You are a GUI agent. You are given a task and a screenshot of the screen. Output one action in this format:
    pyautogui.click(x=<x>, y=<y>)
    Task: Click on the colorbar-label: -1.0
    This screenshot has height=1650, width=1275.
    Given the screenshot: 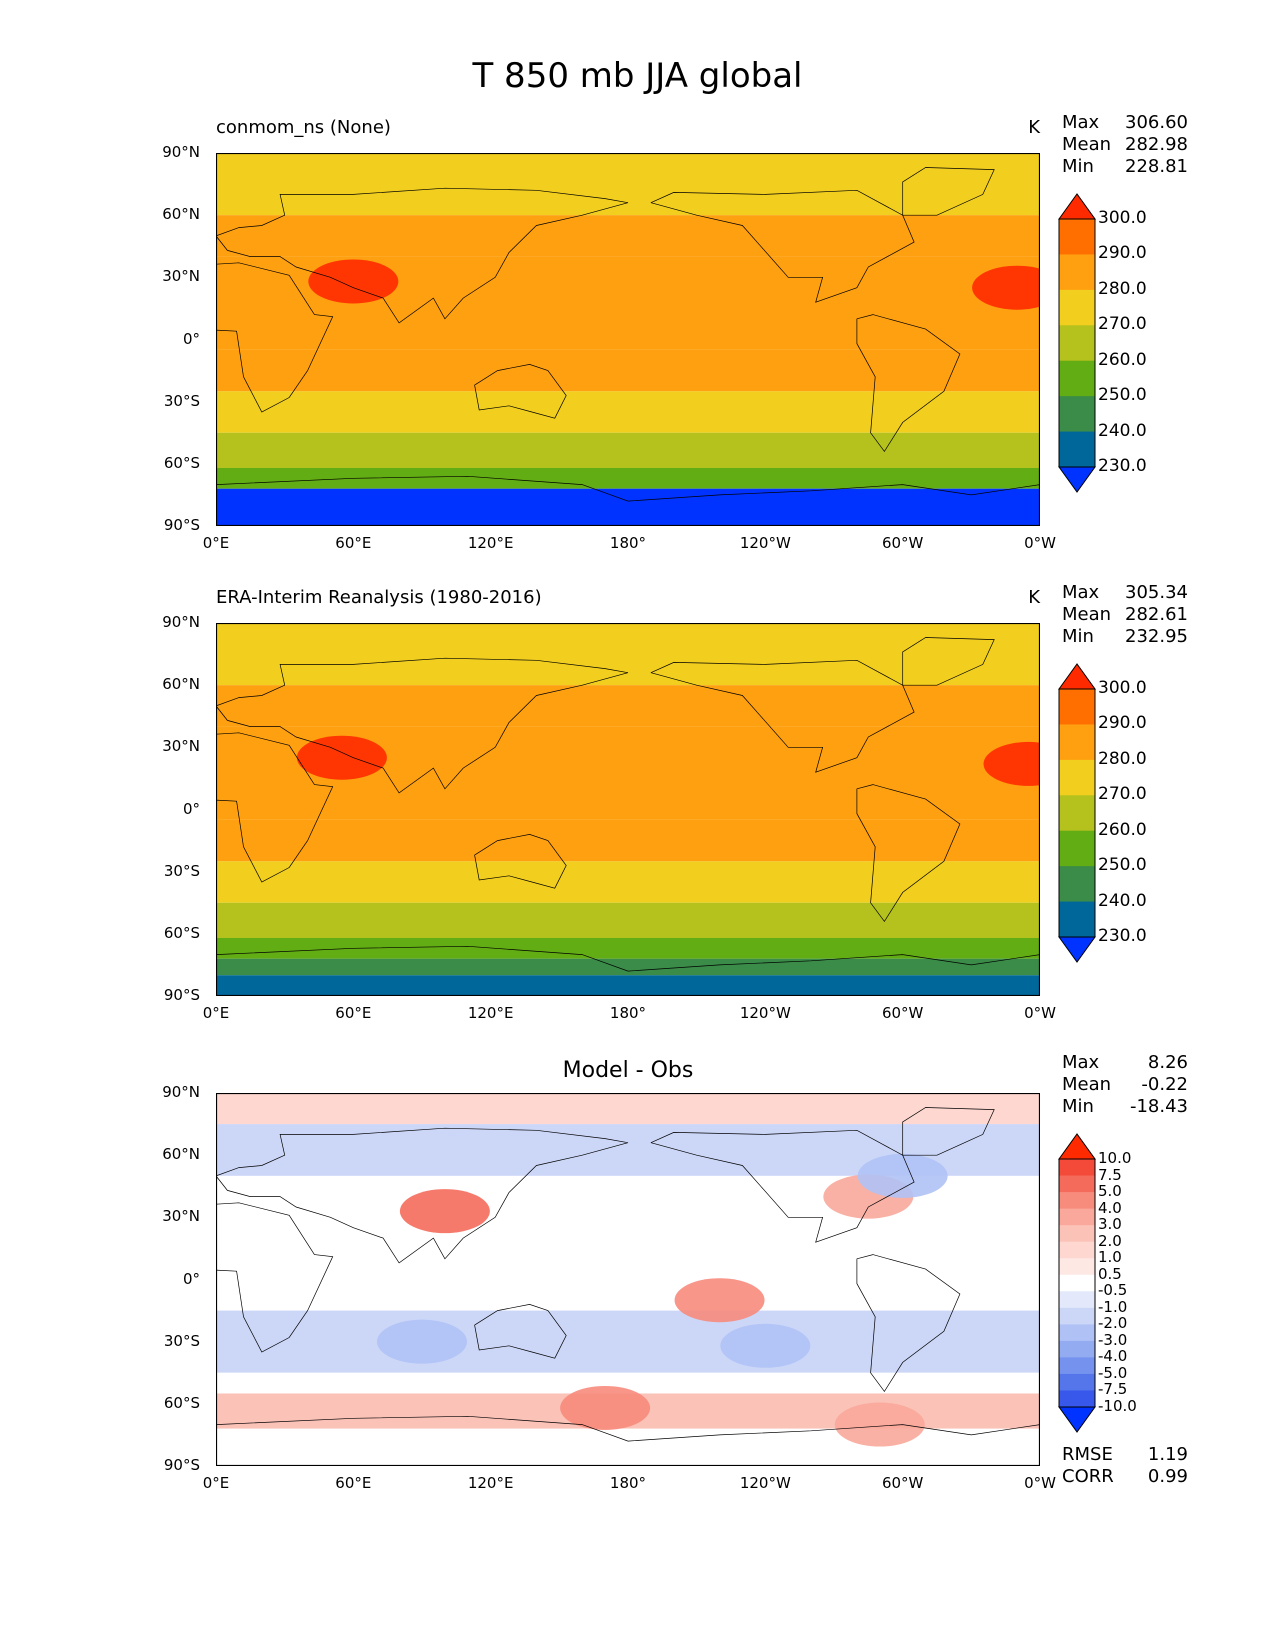 What is the action you would take?
    pyautogui.click(x=1113, y=1306)
    